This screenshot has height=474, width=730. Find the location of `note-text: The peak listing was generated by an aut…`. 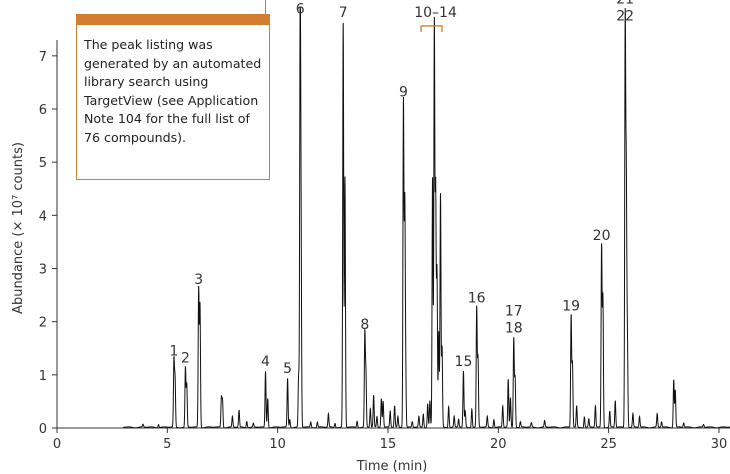

note-text: The peak listing was generated by an aut… is located at coordinates (173, 91).